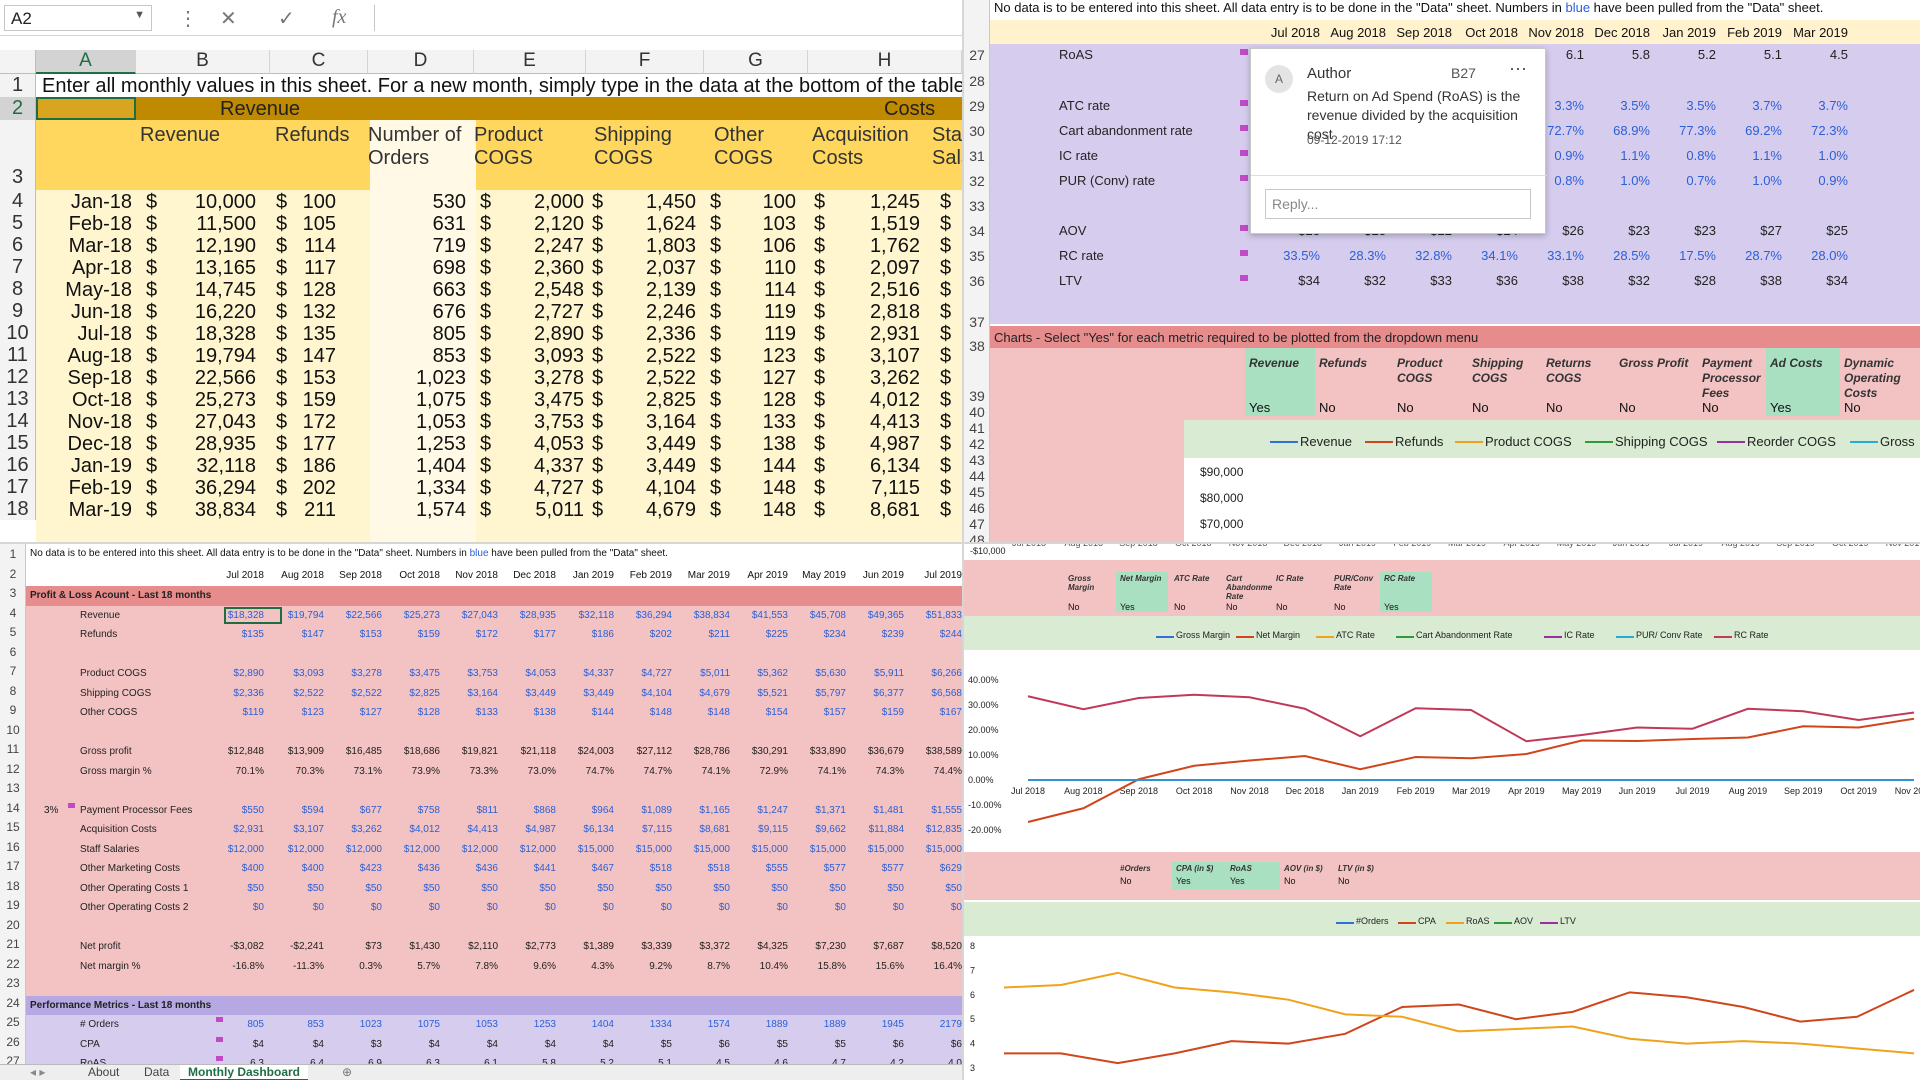  Describe the element at coordinates (226, 224) in the screenshot. I see `cell-rev: 11,500` at that location.